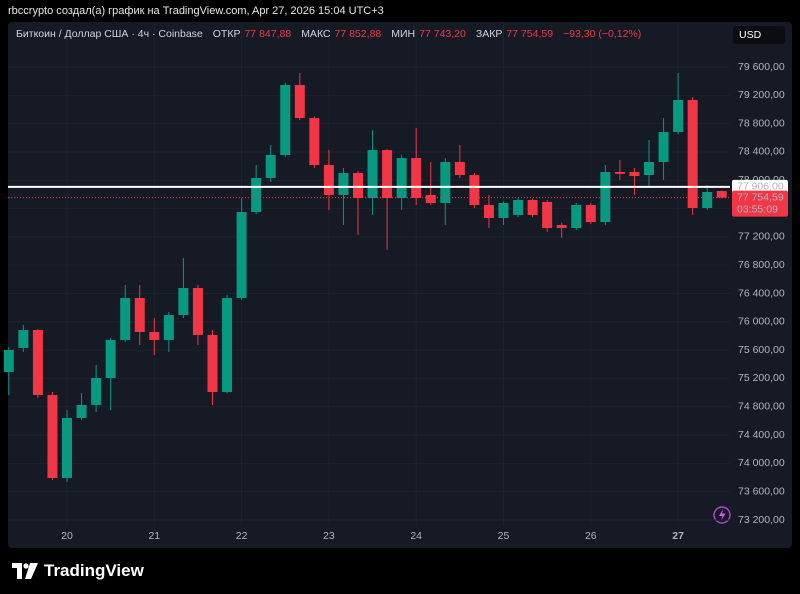 This screenshot has height=594, width=800. I want to click on y-tick-label: 73 200,00, so click(761, 520).